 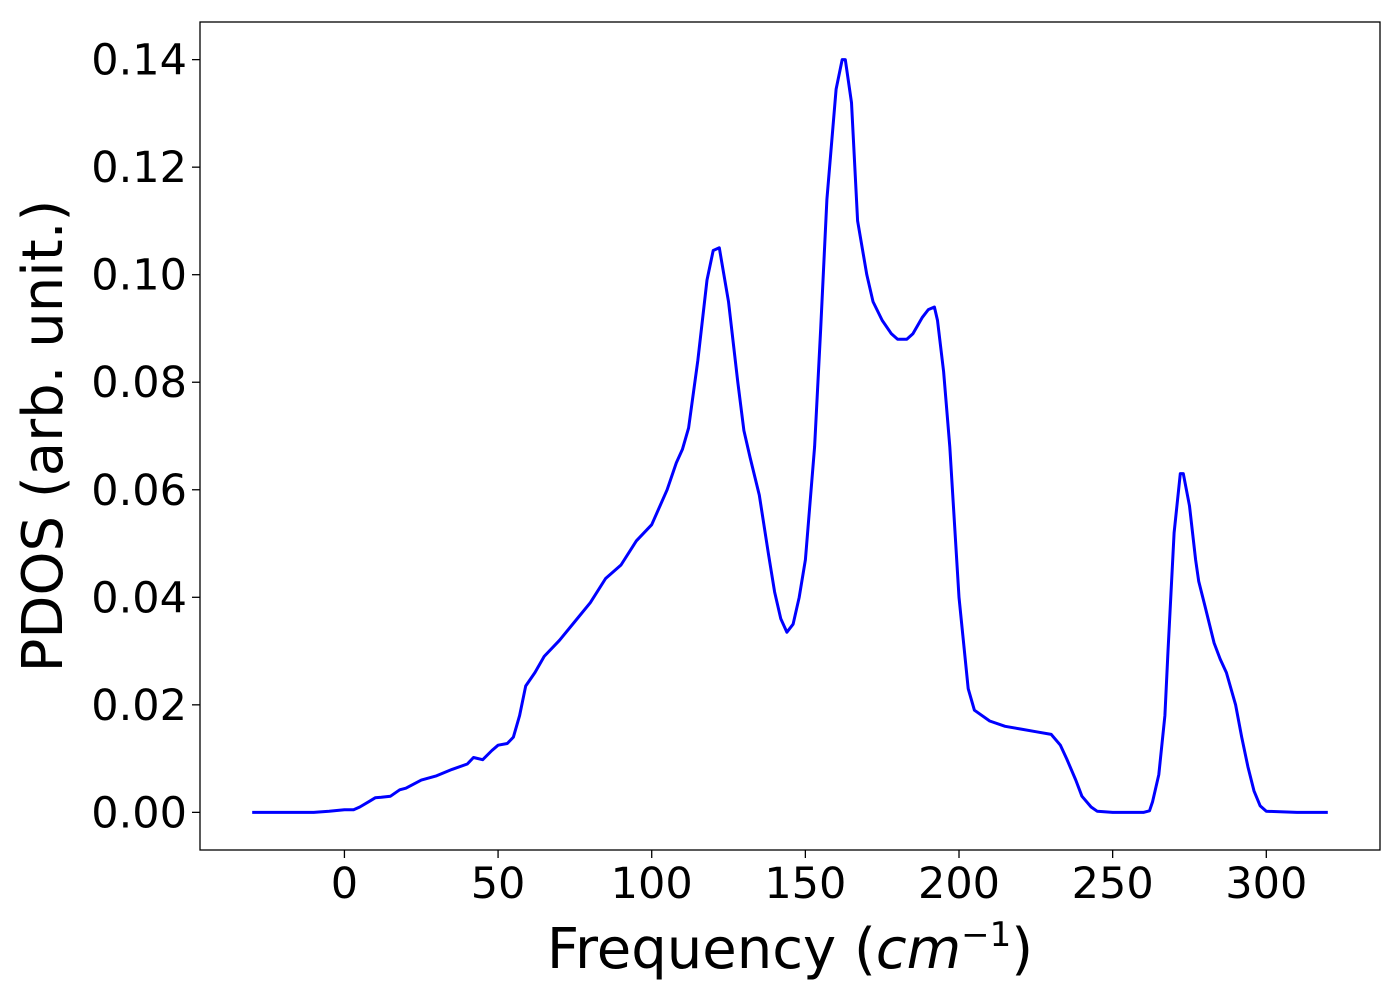 I want to click on y-tick-label: 0.10, so click(x=139, y=276).